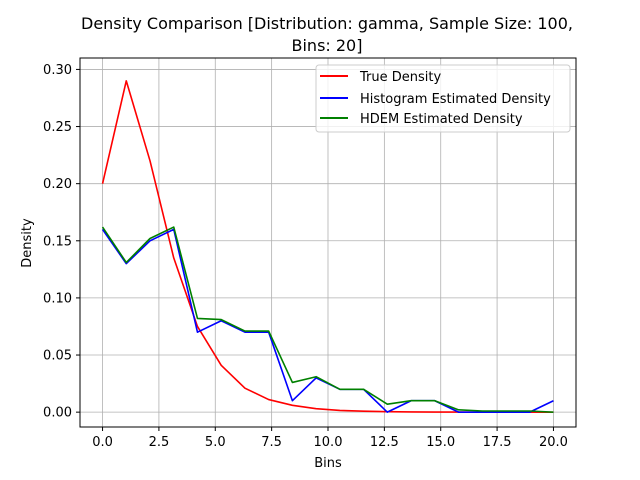  I want to click on legend-label-hdem-density: HDEM Estimated Density, so click(441, 119).